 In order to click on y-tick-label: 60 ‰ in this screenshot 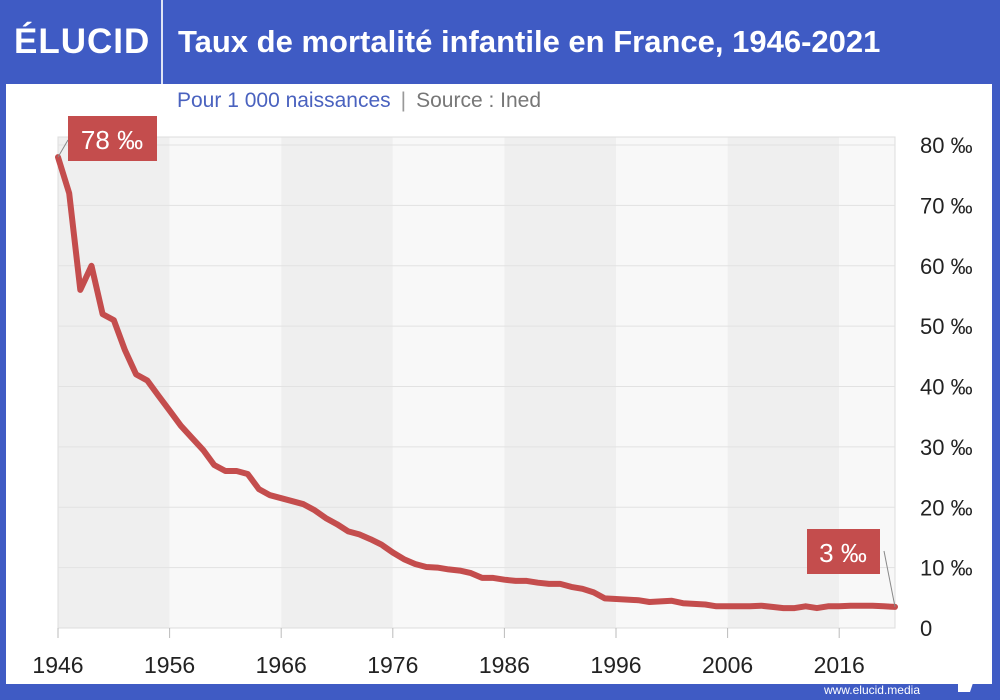, I will do `click(946, 266)`.